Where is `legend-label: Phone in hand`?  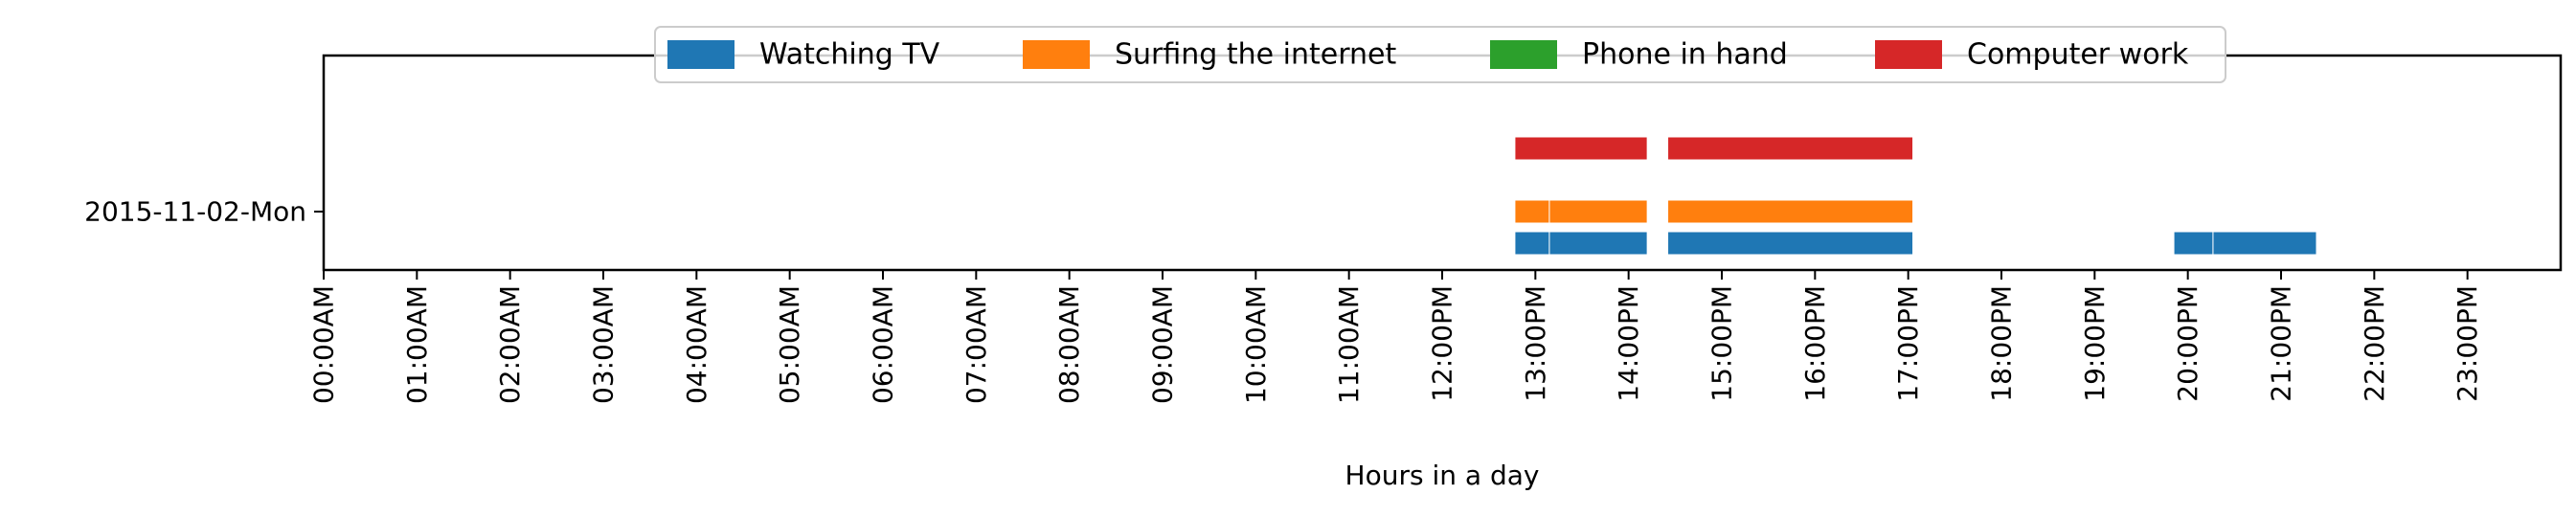 legend-label: Phone in hand is located at coordinates (1685, 55).